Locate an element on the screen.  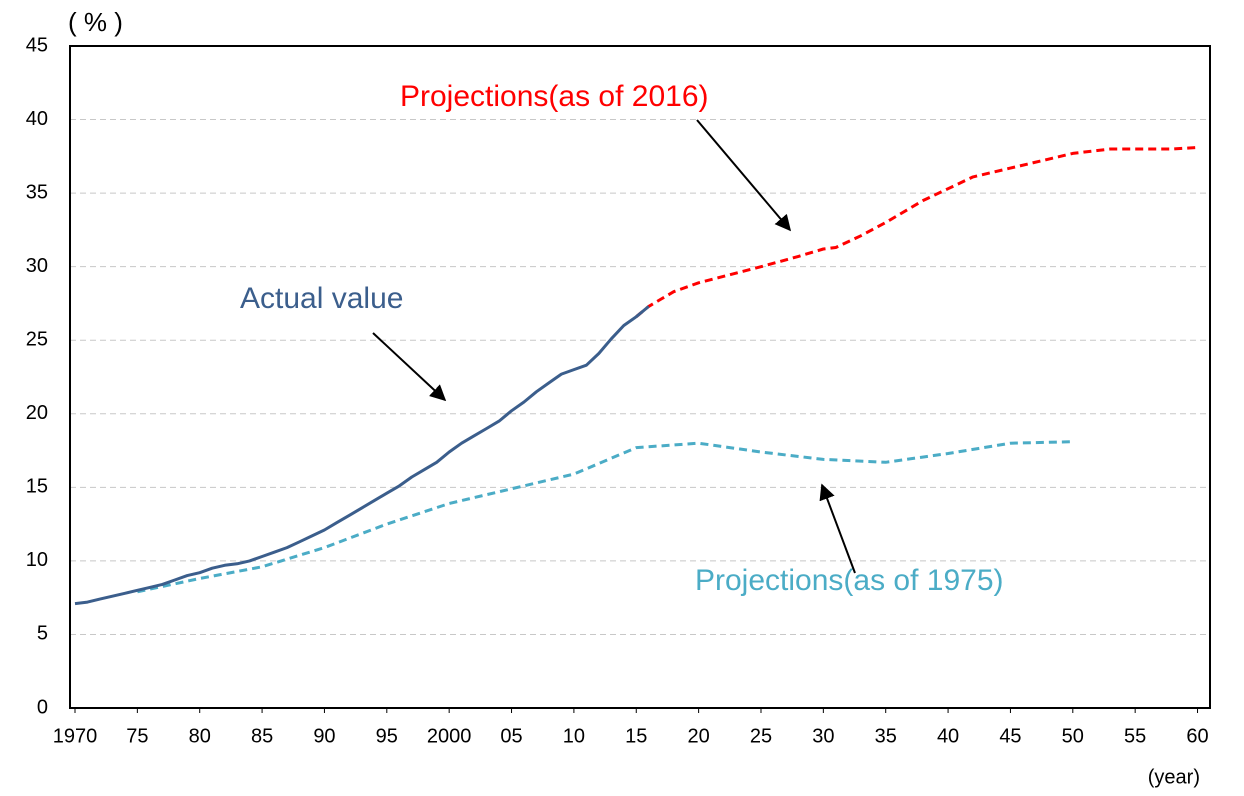
x-tick-label: 75 is located at coordinates (137, 736).